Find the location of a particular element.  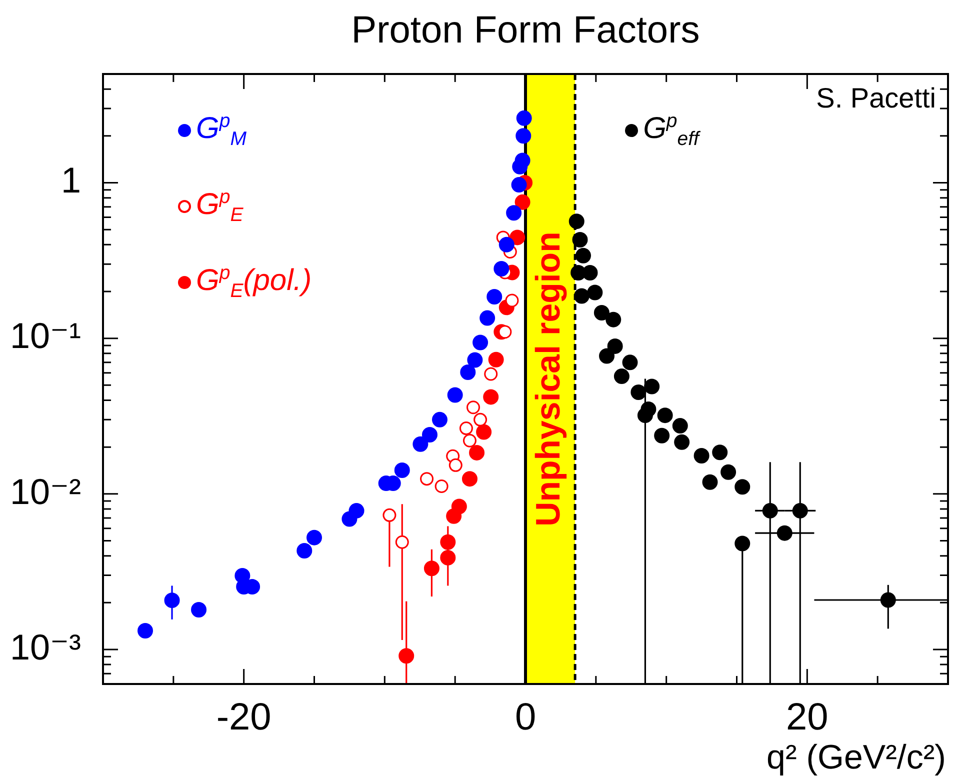

x-tick-label: -20 is located at coordinates (244, 717).